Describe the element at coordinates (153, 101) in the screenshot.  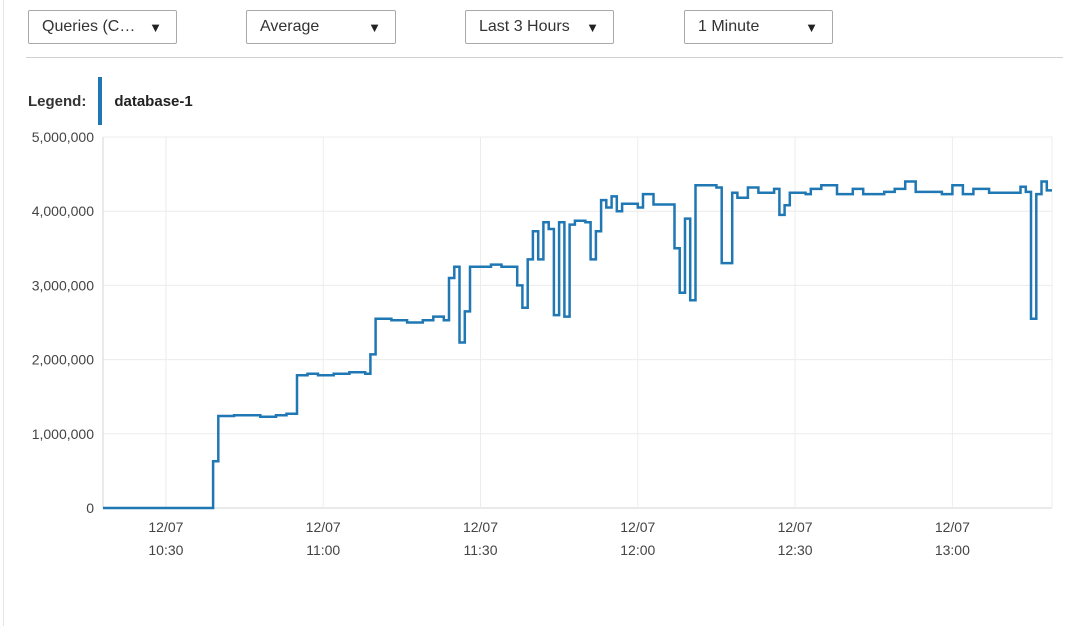
I see `legend-item-database-1: database-1` at that location.